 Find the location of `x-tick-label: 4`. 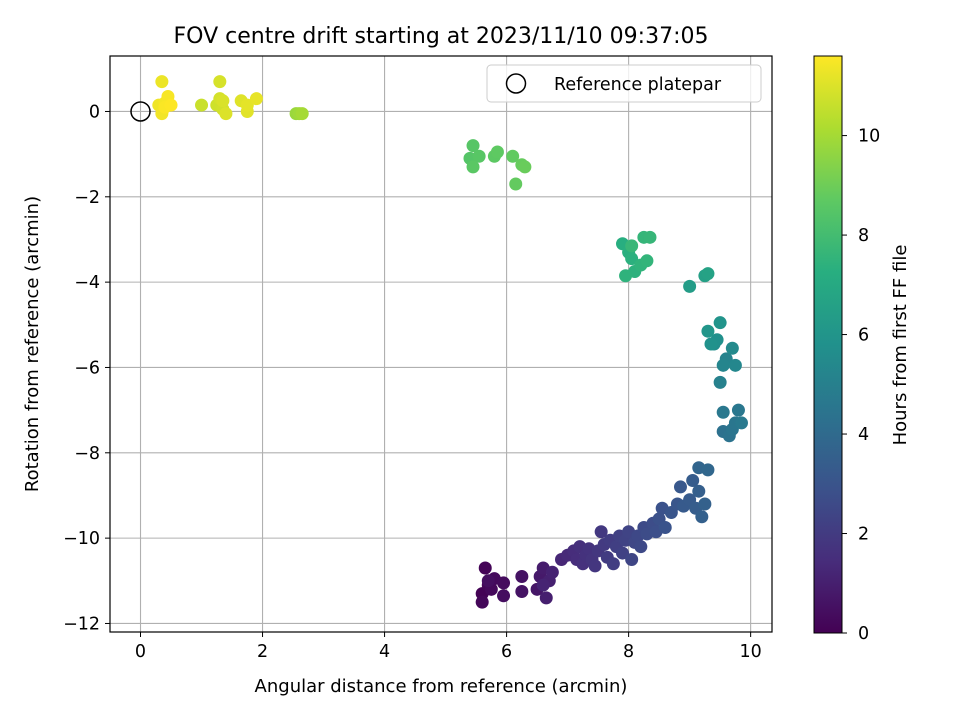

x-tick-label: 4 is located at coordinates (384, 652).